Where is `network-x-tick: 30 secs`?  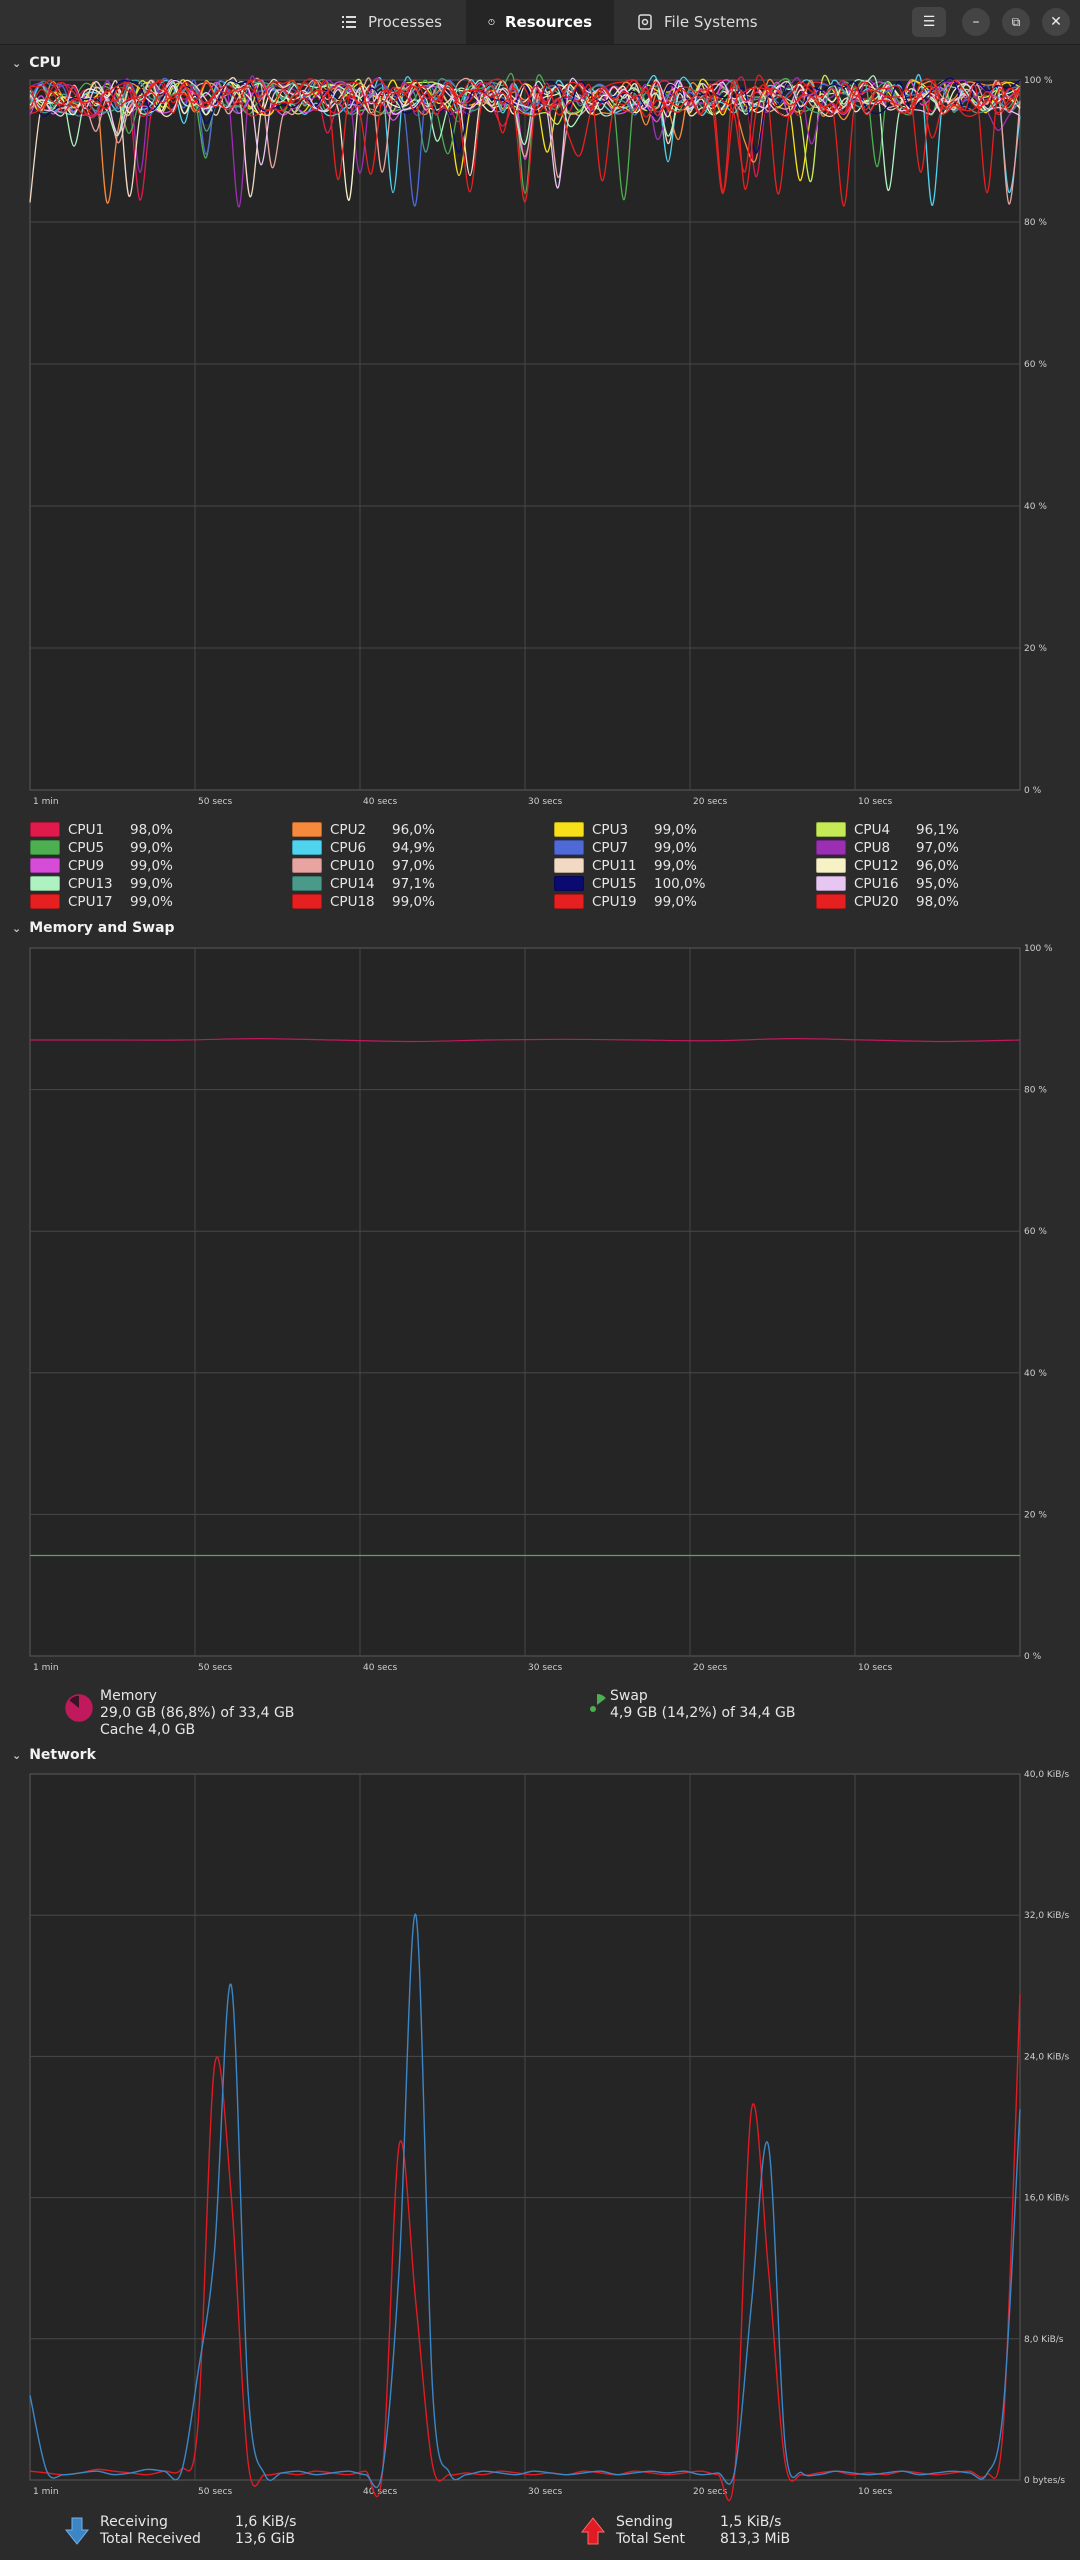 network-x-tick: 30 secs is located at coordinates (545, 2492).